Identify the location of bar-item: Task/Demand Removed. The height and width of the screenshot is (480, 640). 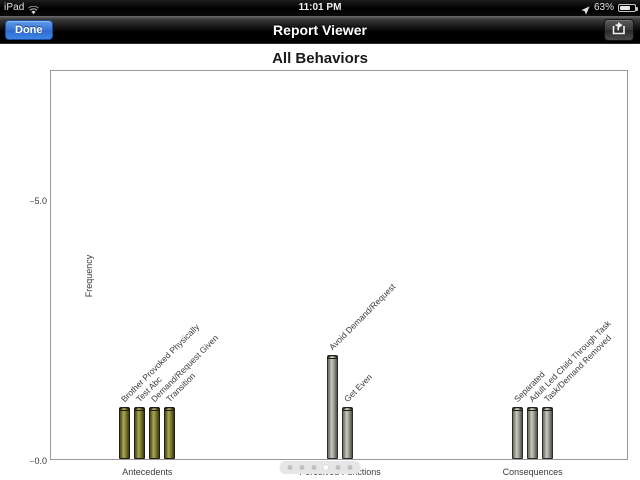
(577, 396).